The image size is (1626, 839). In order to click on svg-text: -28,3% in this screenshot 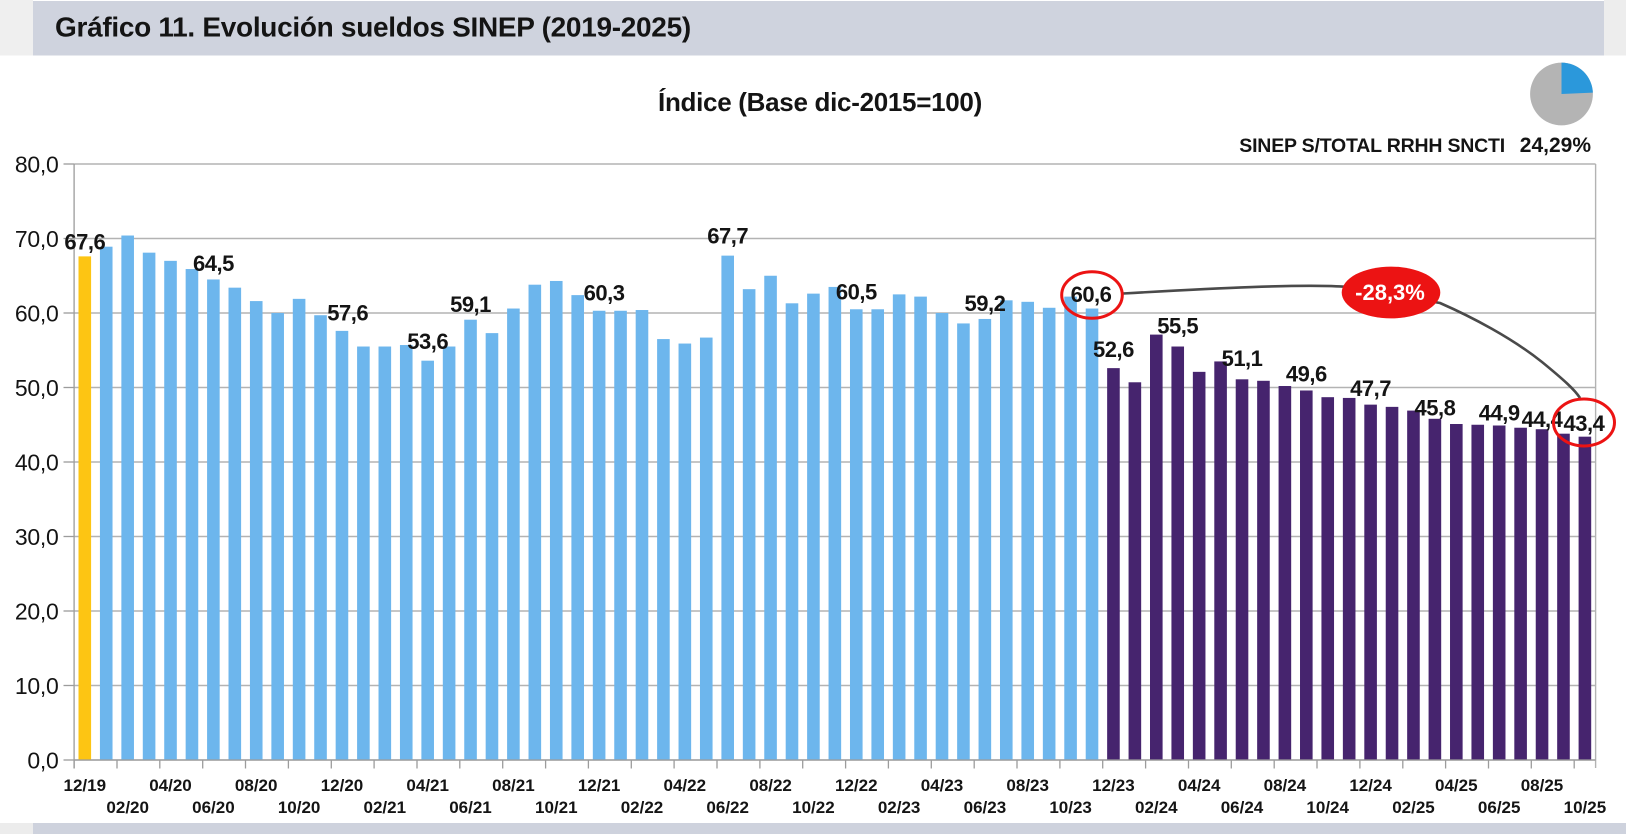, I will do `click(1390, 292)`.